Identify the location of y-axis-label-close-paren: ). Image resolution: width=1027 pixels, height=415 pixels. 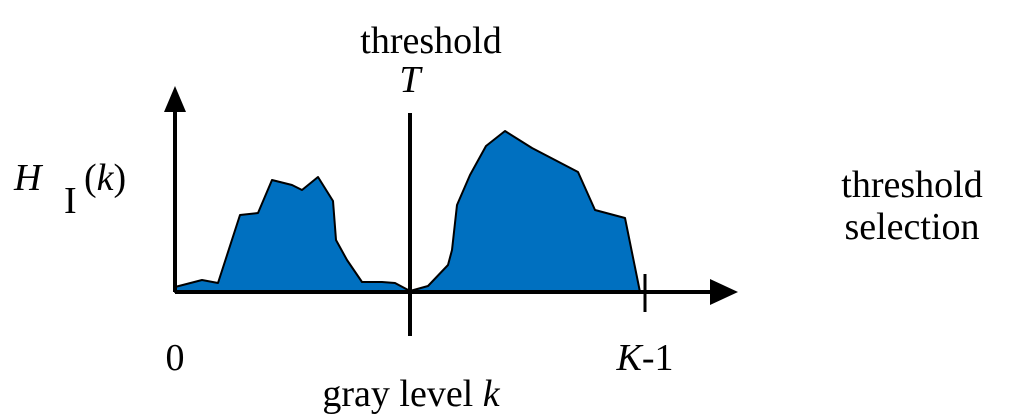
(120, 178).